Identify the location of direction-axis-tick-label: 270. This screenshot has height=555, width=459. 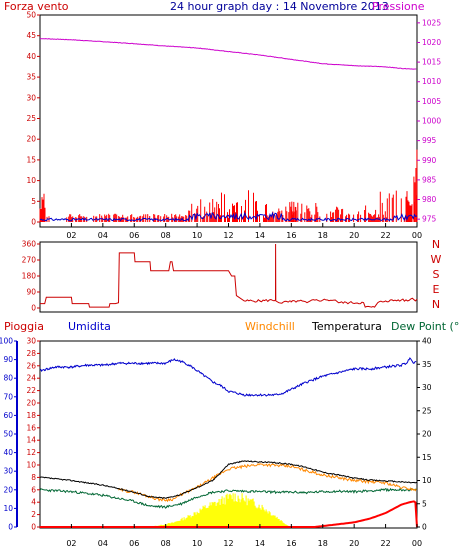
(29, 260).